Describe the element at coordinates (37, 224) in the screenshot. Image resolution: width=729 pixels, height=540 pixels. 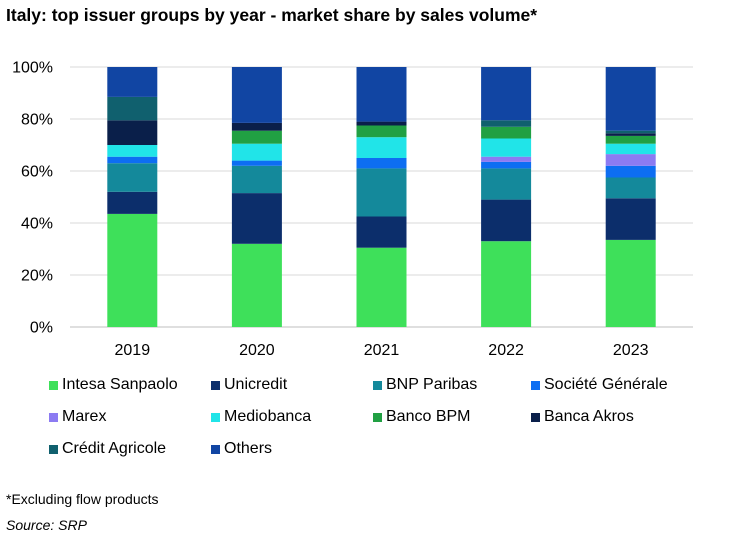
I see `y-tick-label: 40%` at that location.